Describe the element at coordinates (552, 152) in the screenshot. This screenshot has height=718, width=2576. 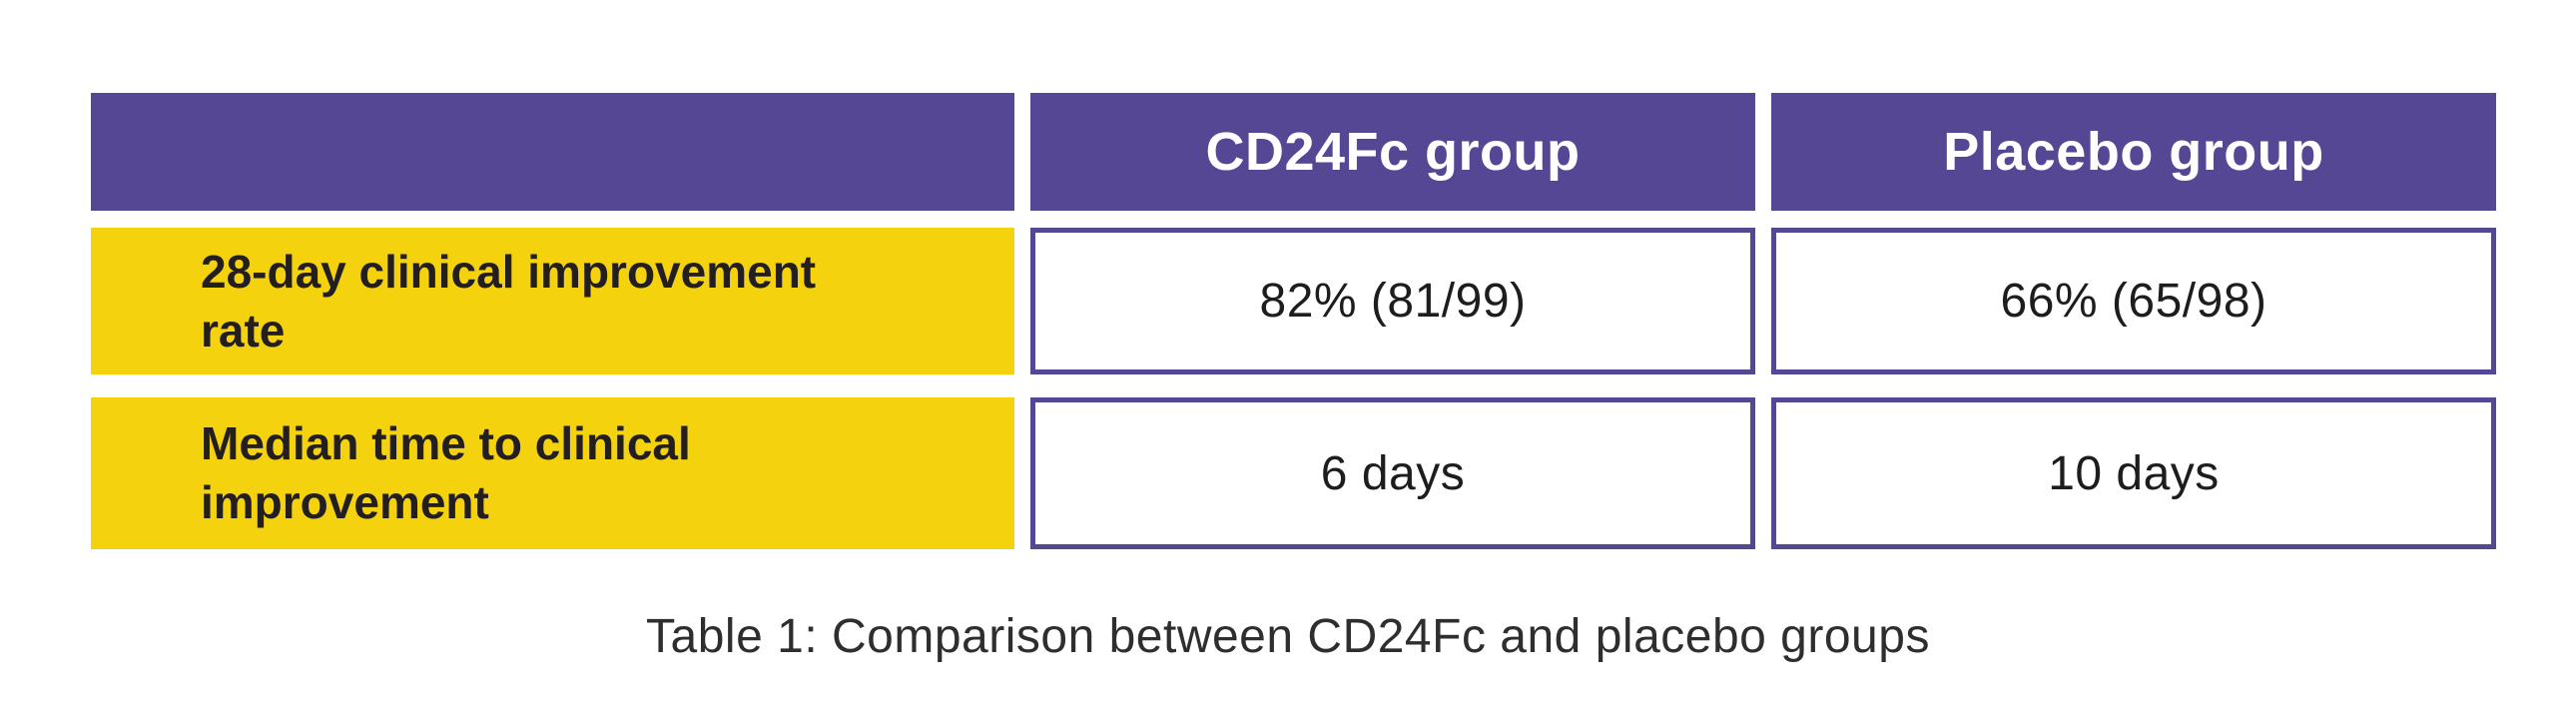
I see `header-cell-empty` at that location.